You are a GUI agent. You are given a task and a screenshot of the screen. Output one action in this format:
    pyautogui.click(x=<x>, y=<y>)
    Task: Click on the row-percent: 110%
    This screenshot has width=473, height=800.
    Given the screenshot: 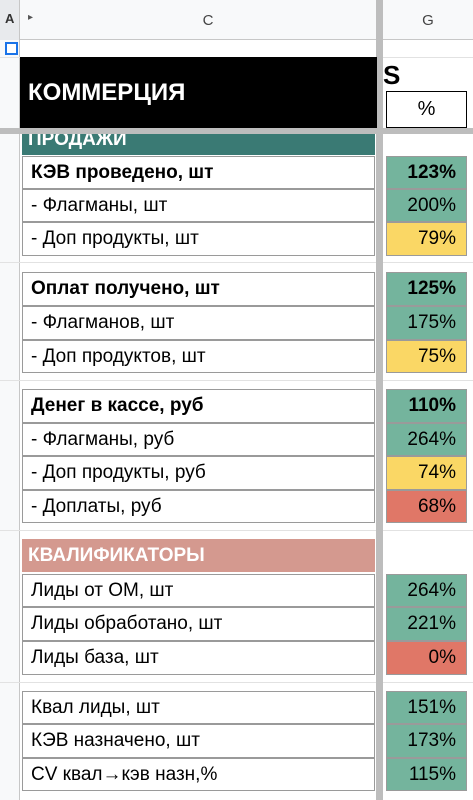 What is the action you would take?
    pyautogui.click(x=426, y=406)
    